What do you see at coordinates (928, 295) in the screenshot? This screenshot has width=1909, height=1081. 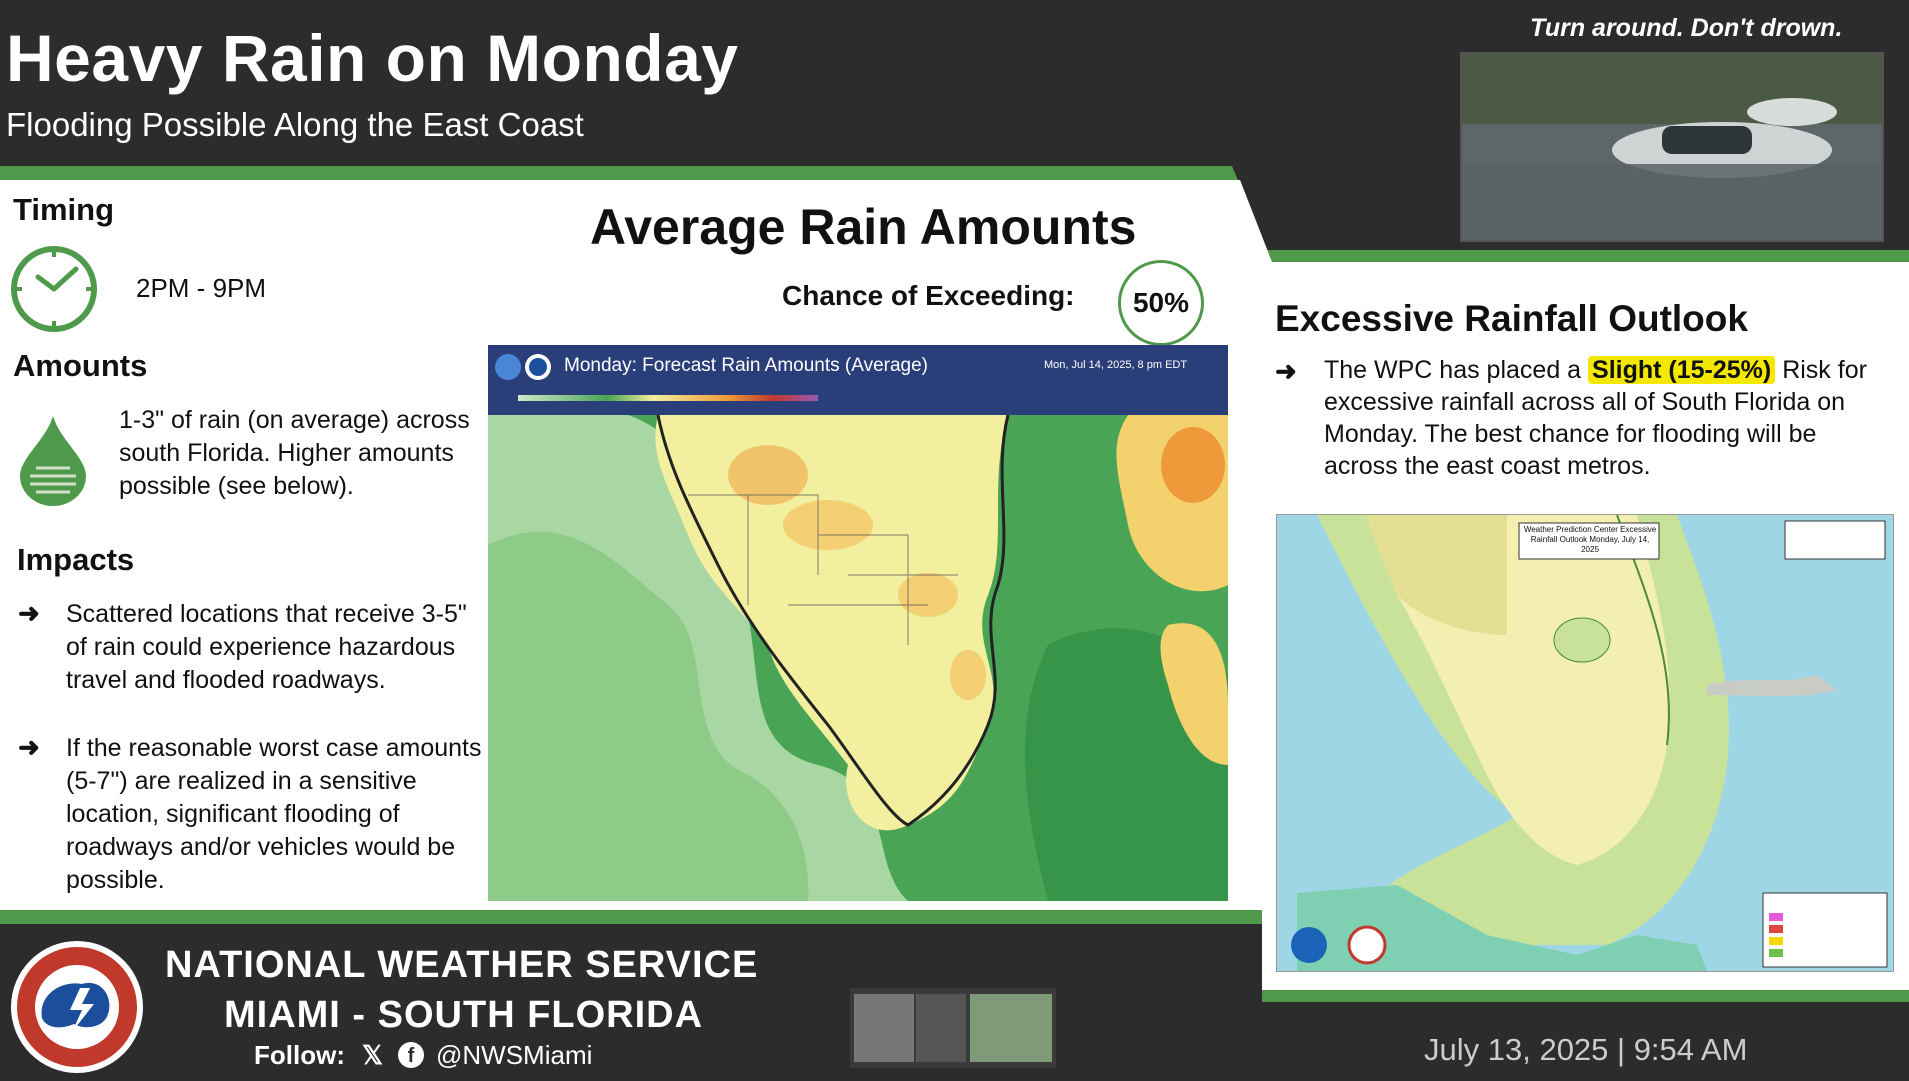 I see `chance-label: Chance of Exceeding:` at bounding box center [928, 295].